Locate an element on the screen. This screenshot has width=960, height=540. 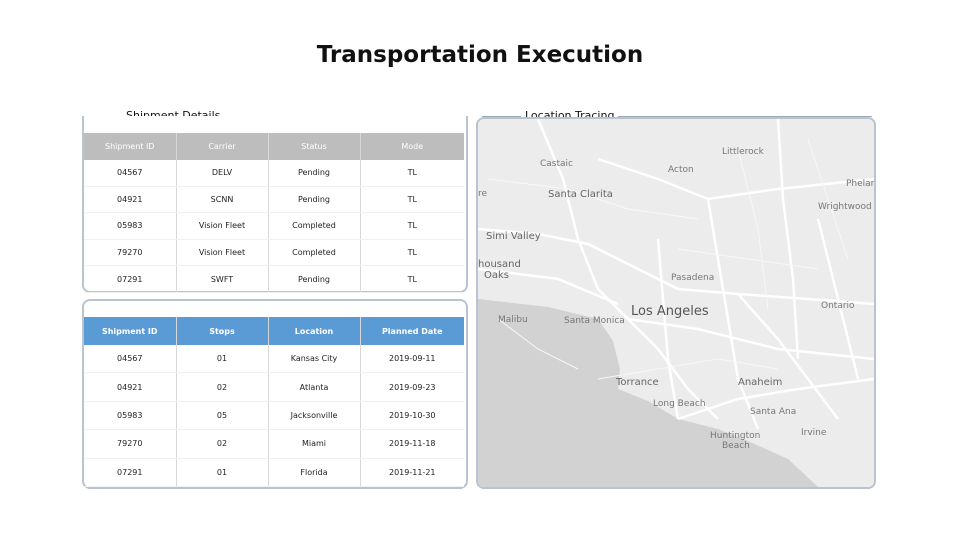
map-label-thousand-oaks-line1: housand is located at coordinates (499, 264).